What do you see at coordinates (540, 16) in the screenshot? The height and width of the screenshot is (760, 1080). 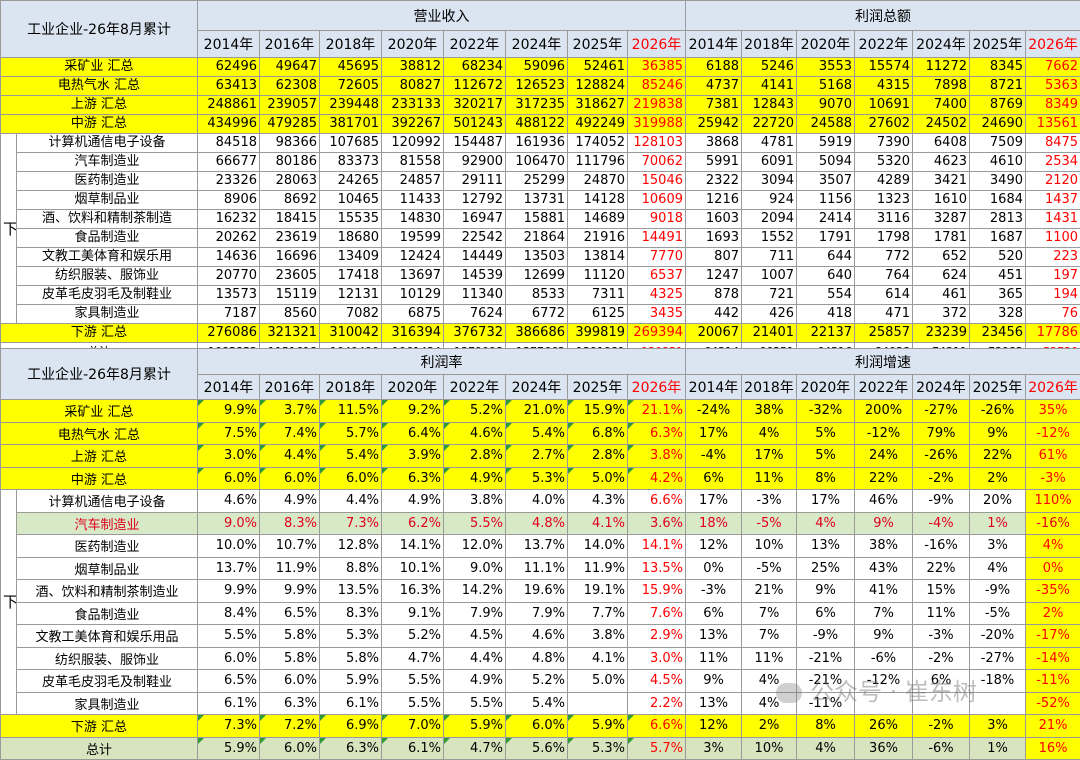 I see `header-row: 工业企业-26年8月累计营业收入利润总额` at bounding box center [540, 16].